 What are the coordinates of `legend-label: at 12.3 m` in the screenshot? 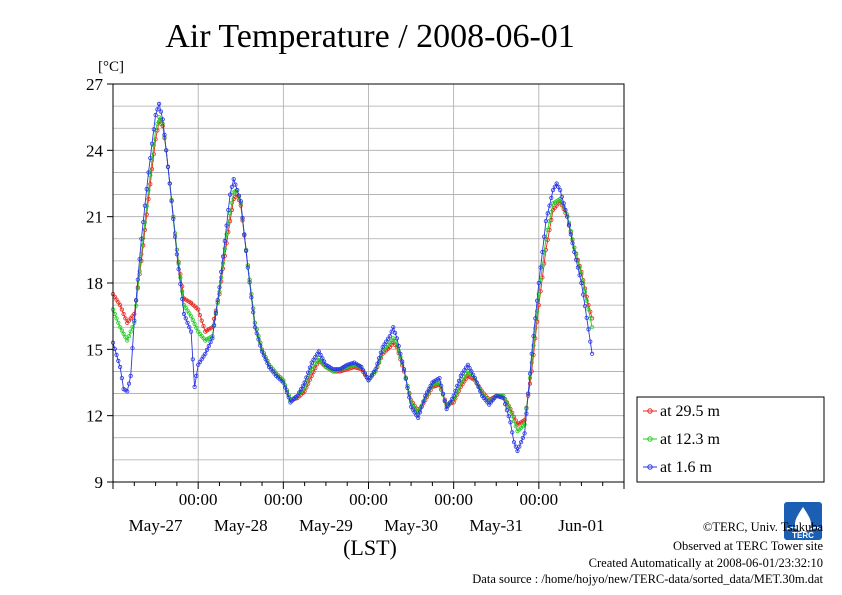 It's located at (690, 439).